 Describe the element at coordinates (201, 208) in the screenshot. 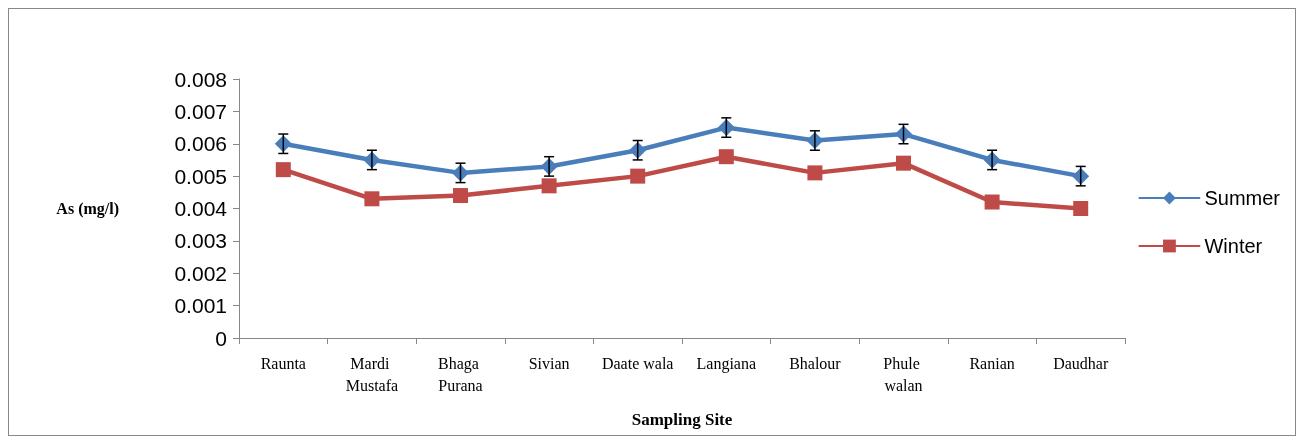

I see `y-tick-label: 0.004` at that location.